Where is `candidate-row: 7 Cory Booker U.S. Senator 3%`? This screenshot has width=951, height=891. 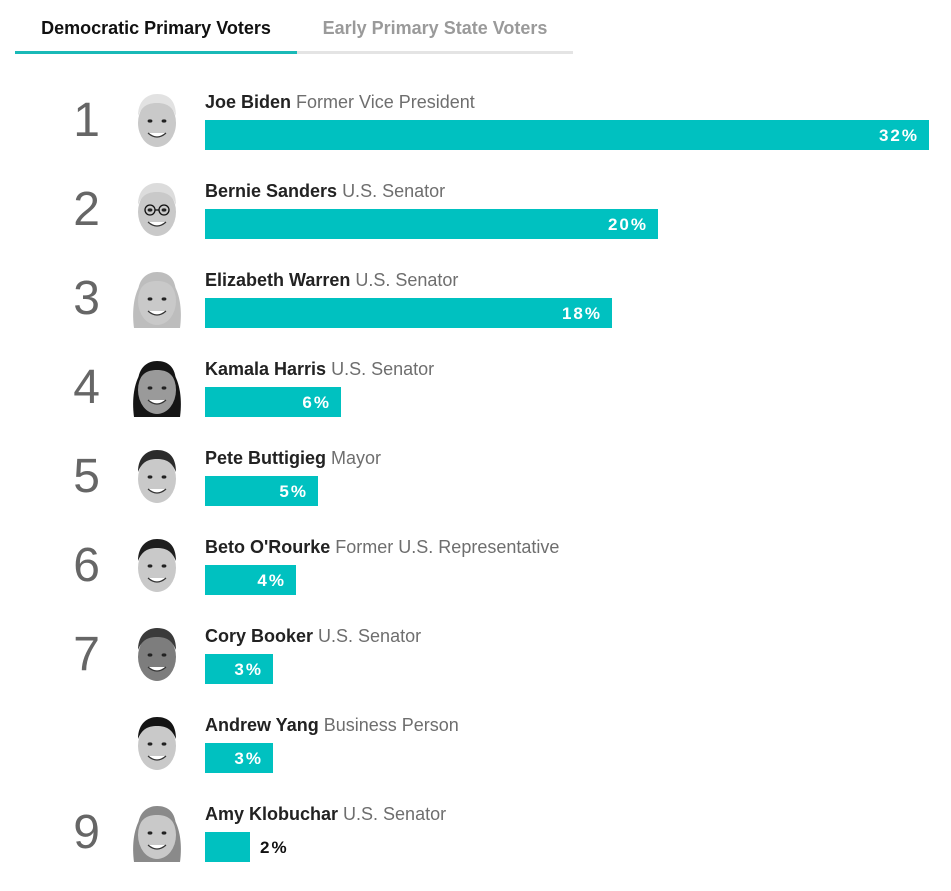
candidate-row: 7 Cory Booker U.S. Senator 3% is located at coordinates (475, 668).